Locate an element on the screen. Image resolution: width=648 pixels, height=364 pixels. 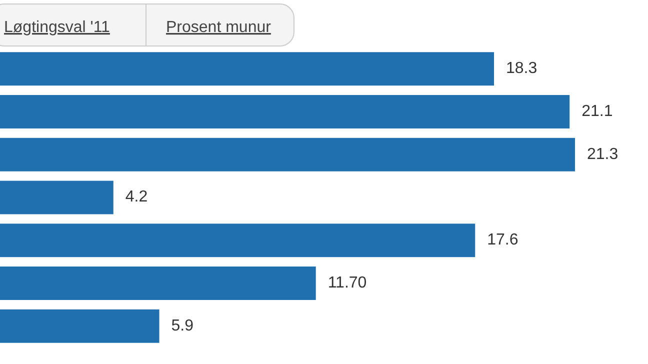
data-label: 21.3 is located at coordinates (602, 154).